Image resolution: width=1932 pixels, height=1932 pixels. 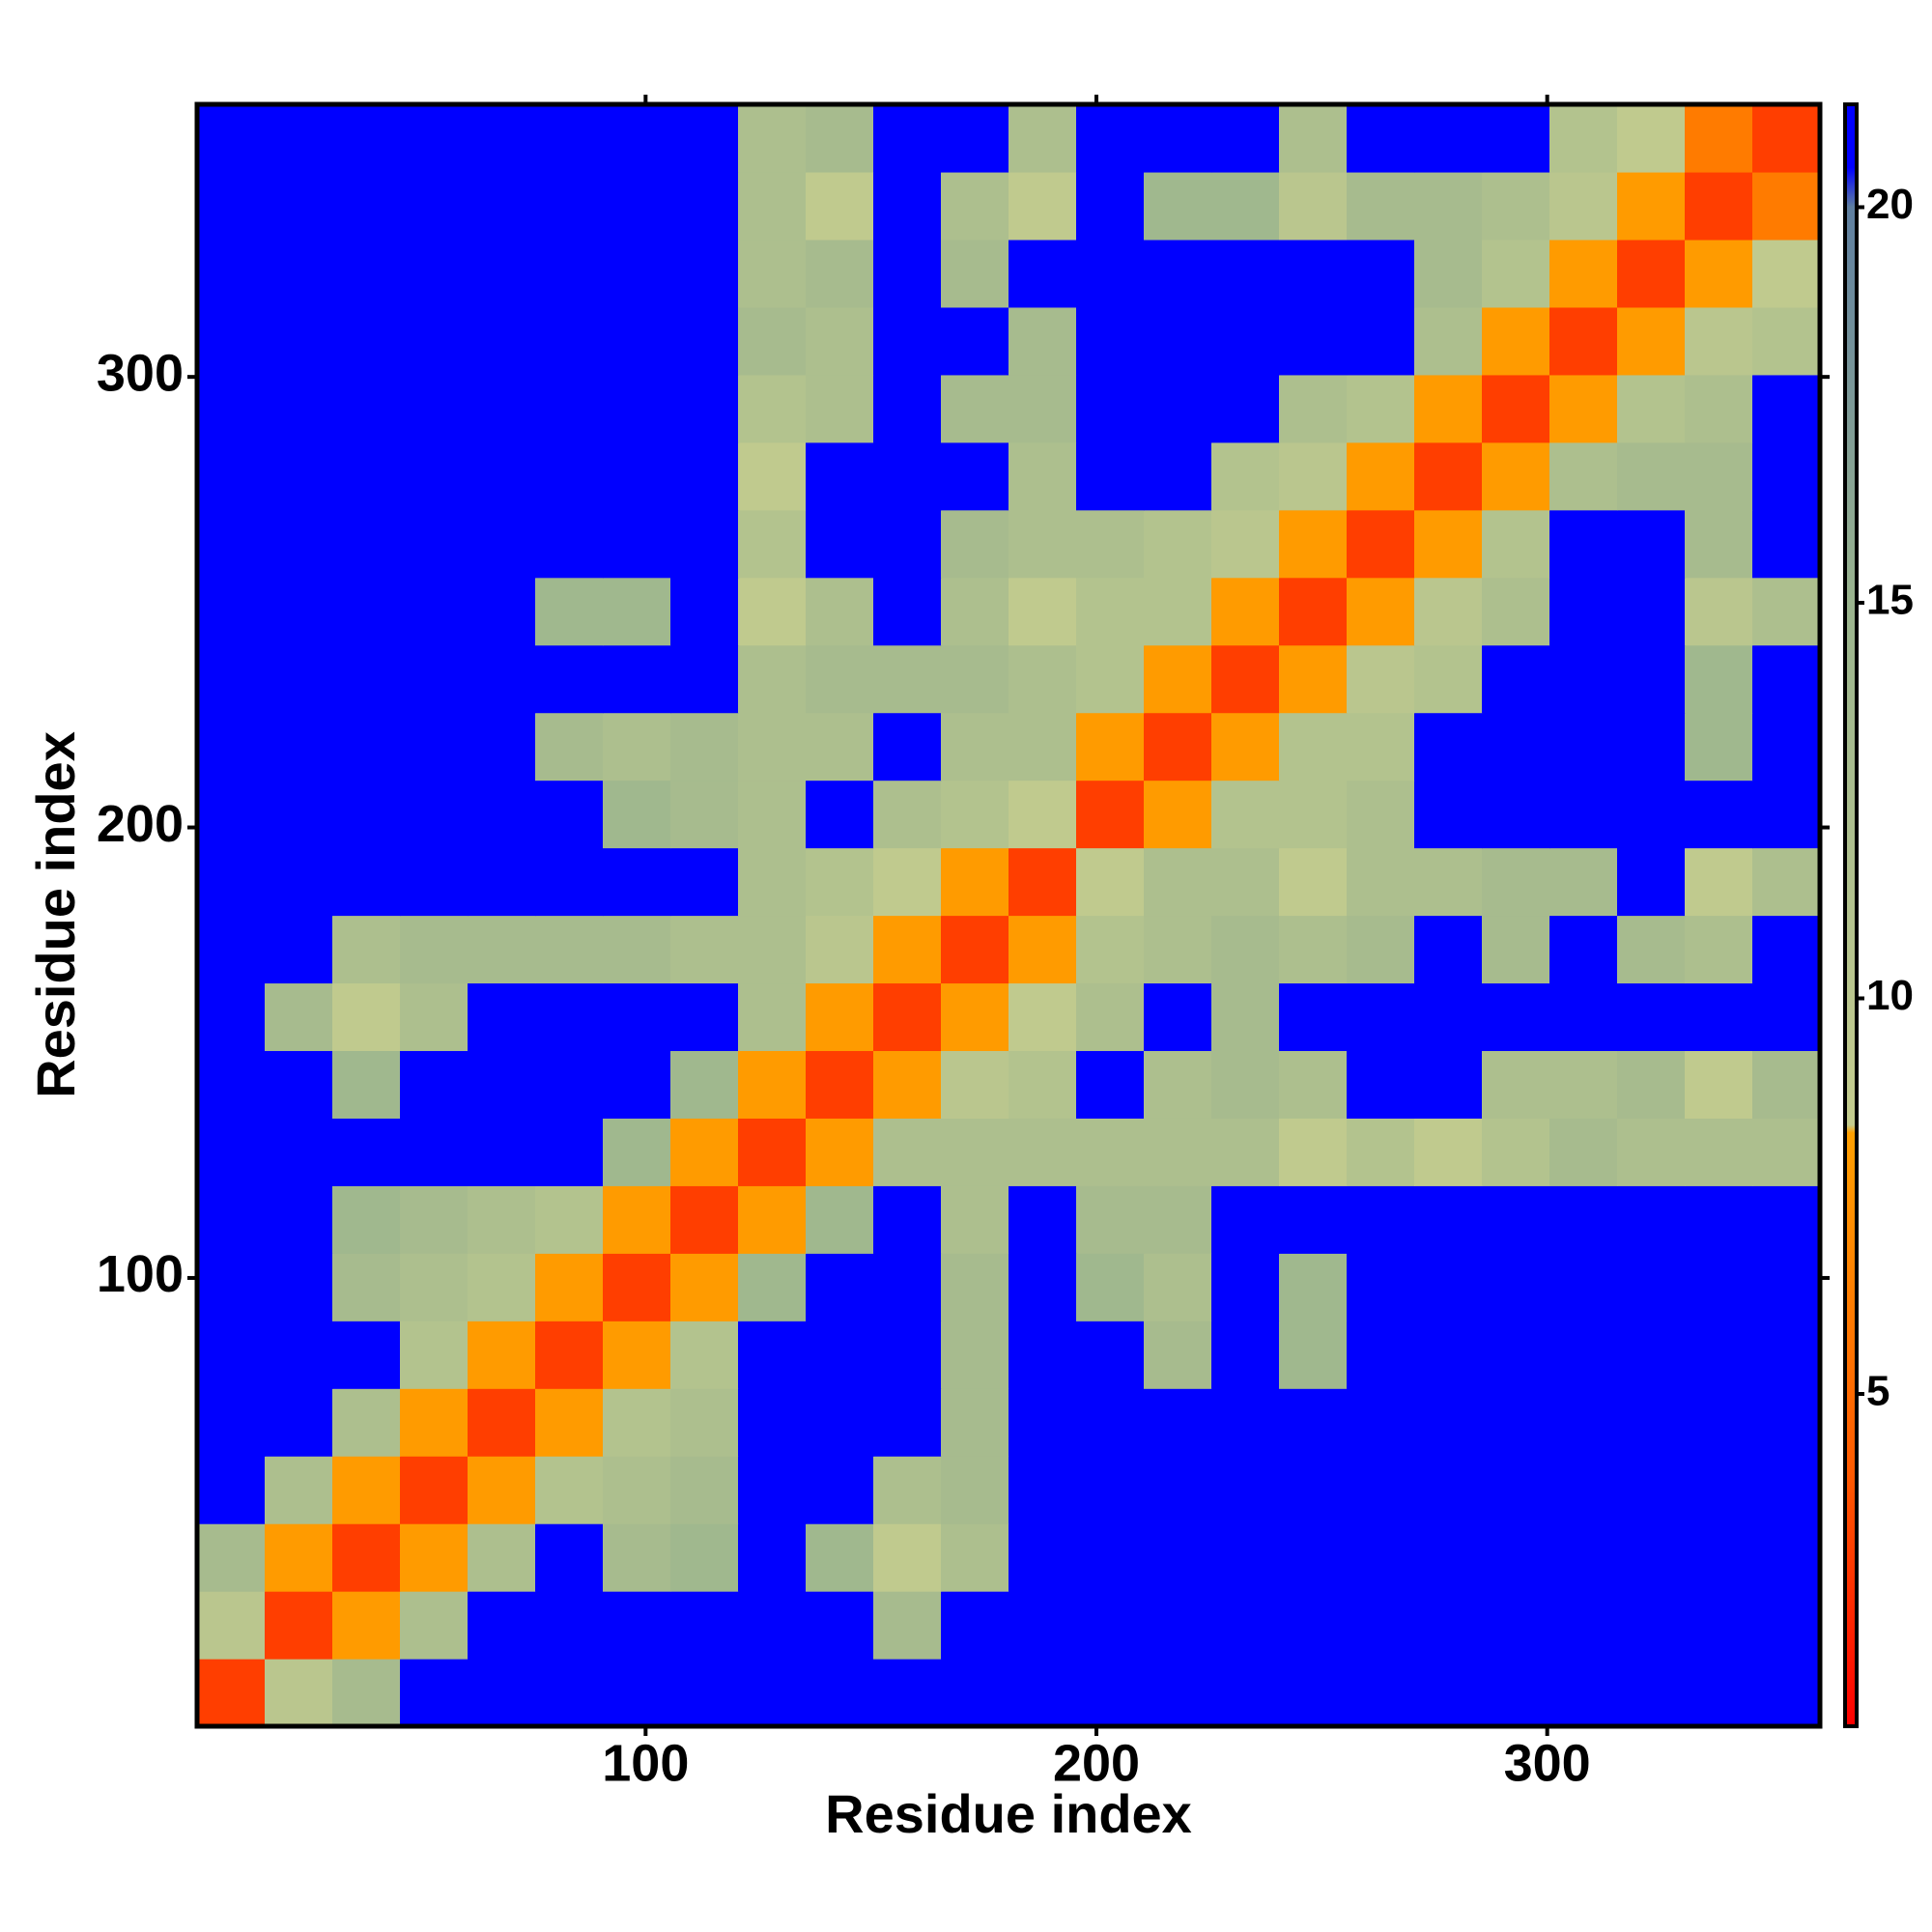 What do you see at coordinates (1877, 1391) in the screenshot?
I see `colorbar-tick-label: 5` at bounding box center [1877, 1391].